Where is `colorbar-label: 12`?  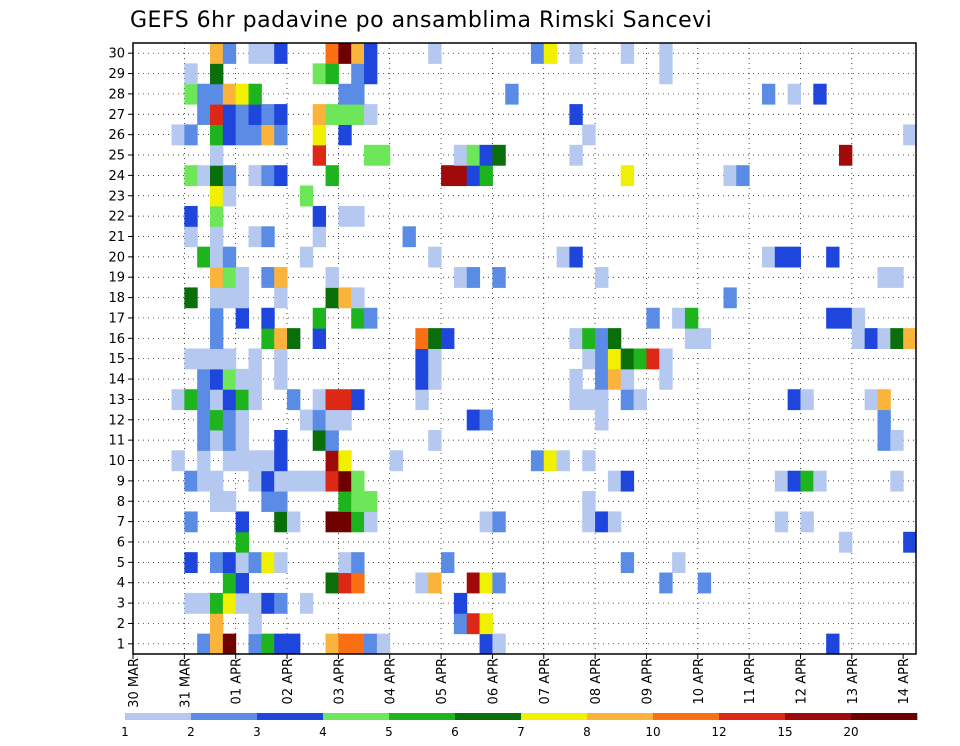 colorbar-label: 12 is located at coordinates (718, 732).